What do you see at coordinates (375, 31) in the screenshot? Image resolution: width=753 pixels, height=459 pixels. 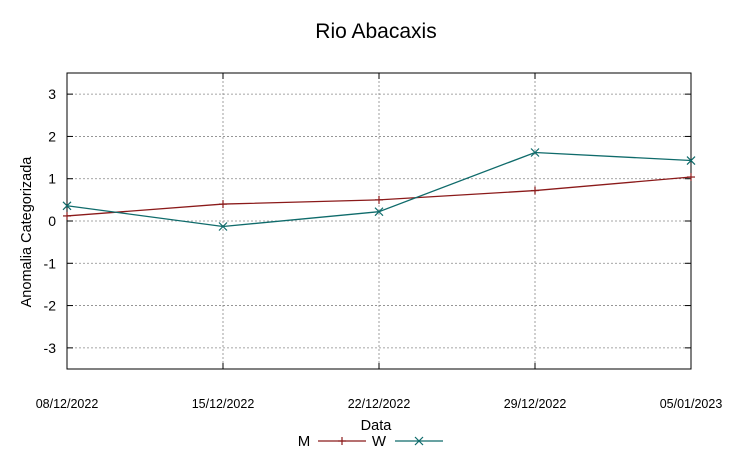 I see `chart-title: Rio Abacaxis` at bounding box center [375, 31].